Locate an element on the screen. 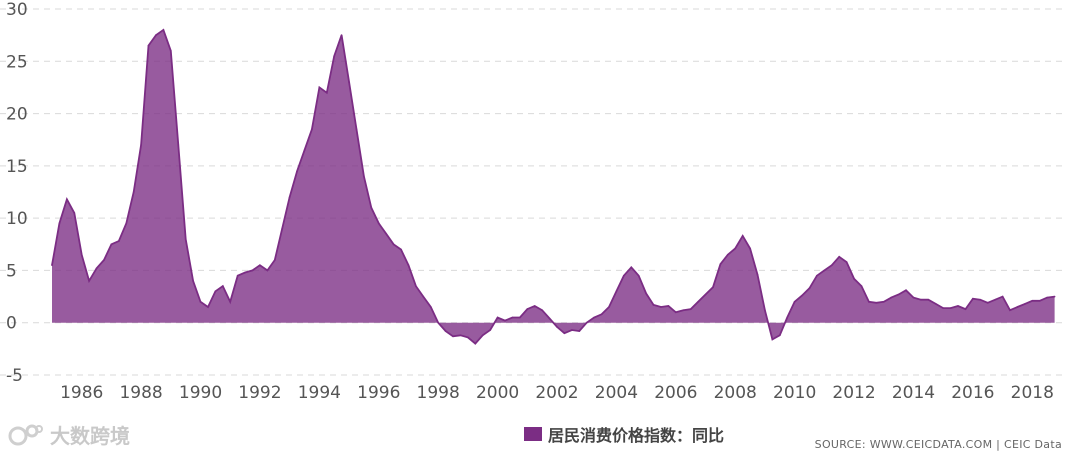 The image size is (1080, 456). x-tick-label: 2012 is located at coordinates (853, 393).